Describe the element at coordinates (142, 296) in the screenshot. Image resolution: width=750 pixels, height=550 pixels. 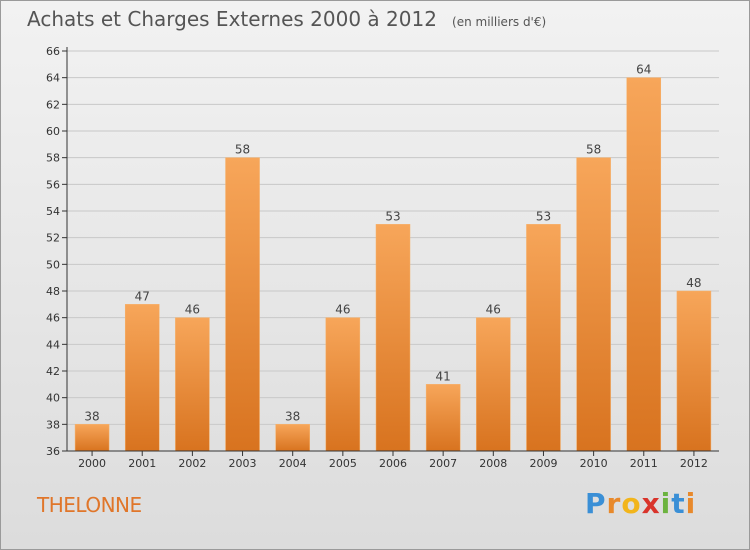
I see `data-label: 47` at that location.